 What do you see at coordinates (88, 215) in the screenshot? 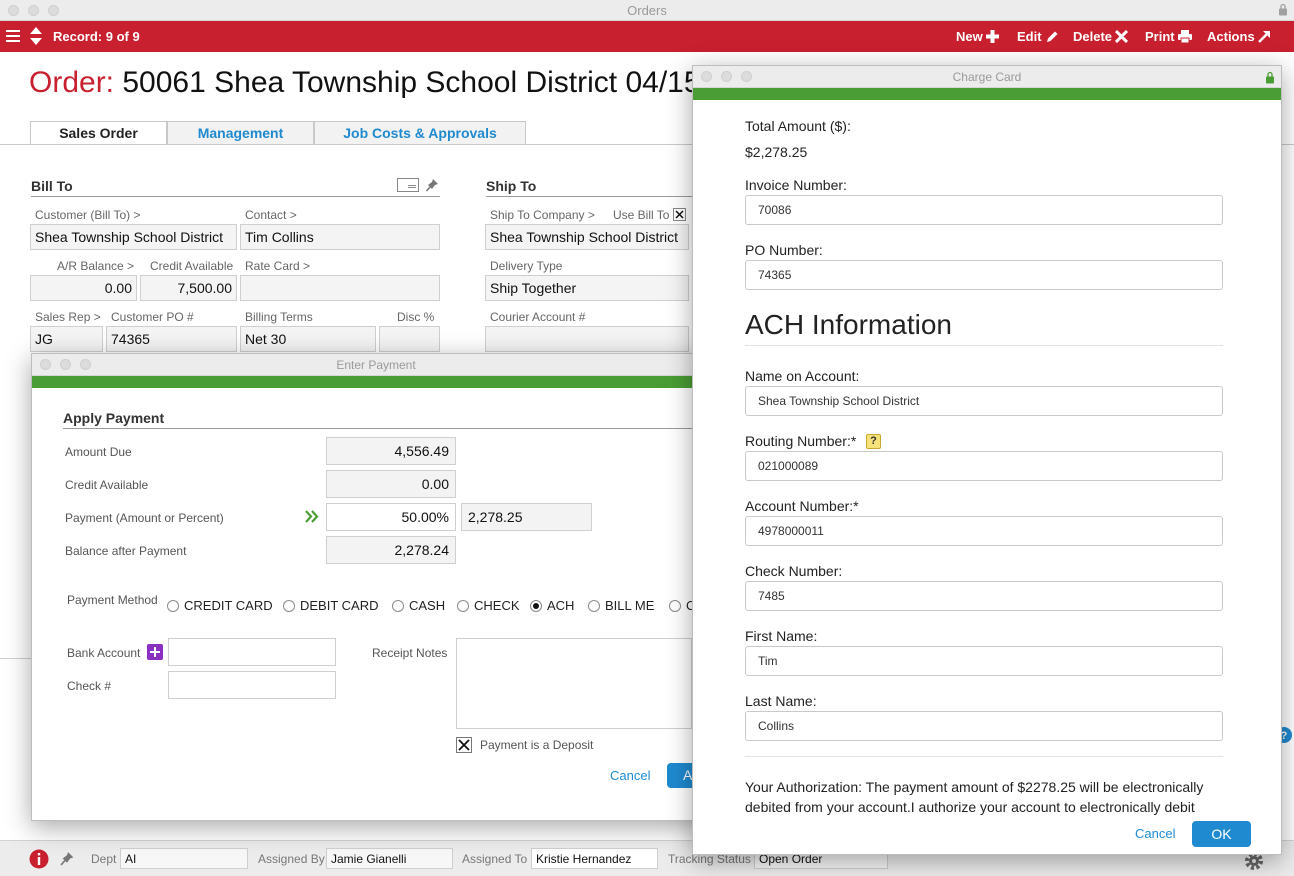
I see `customer-label: Customer (Bill To) >` at bounding box center [88, 215].